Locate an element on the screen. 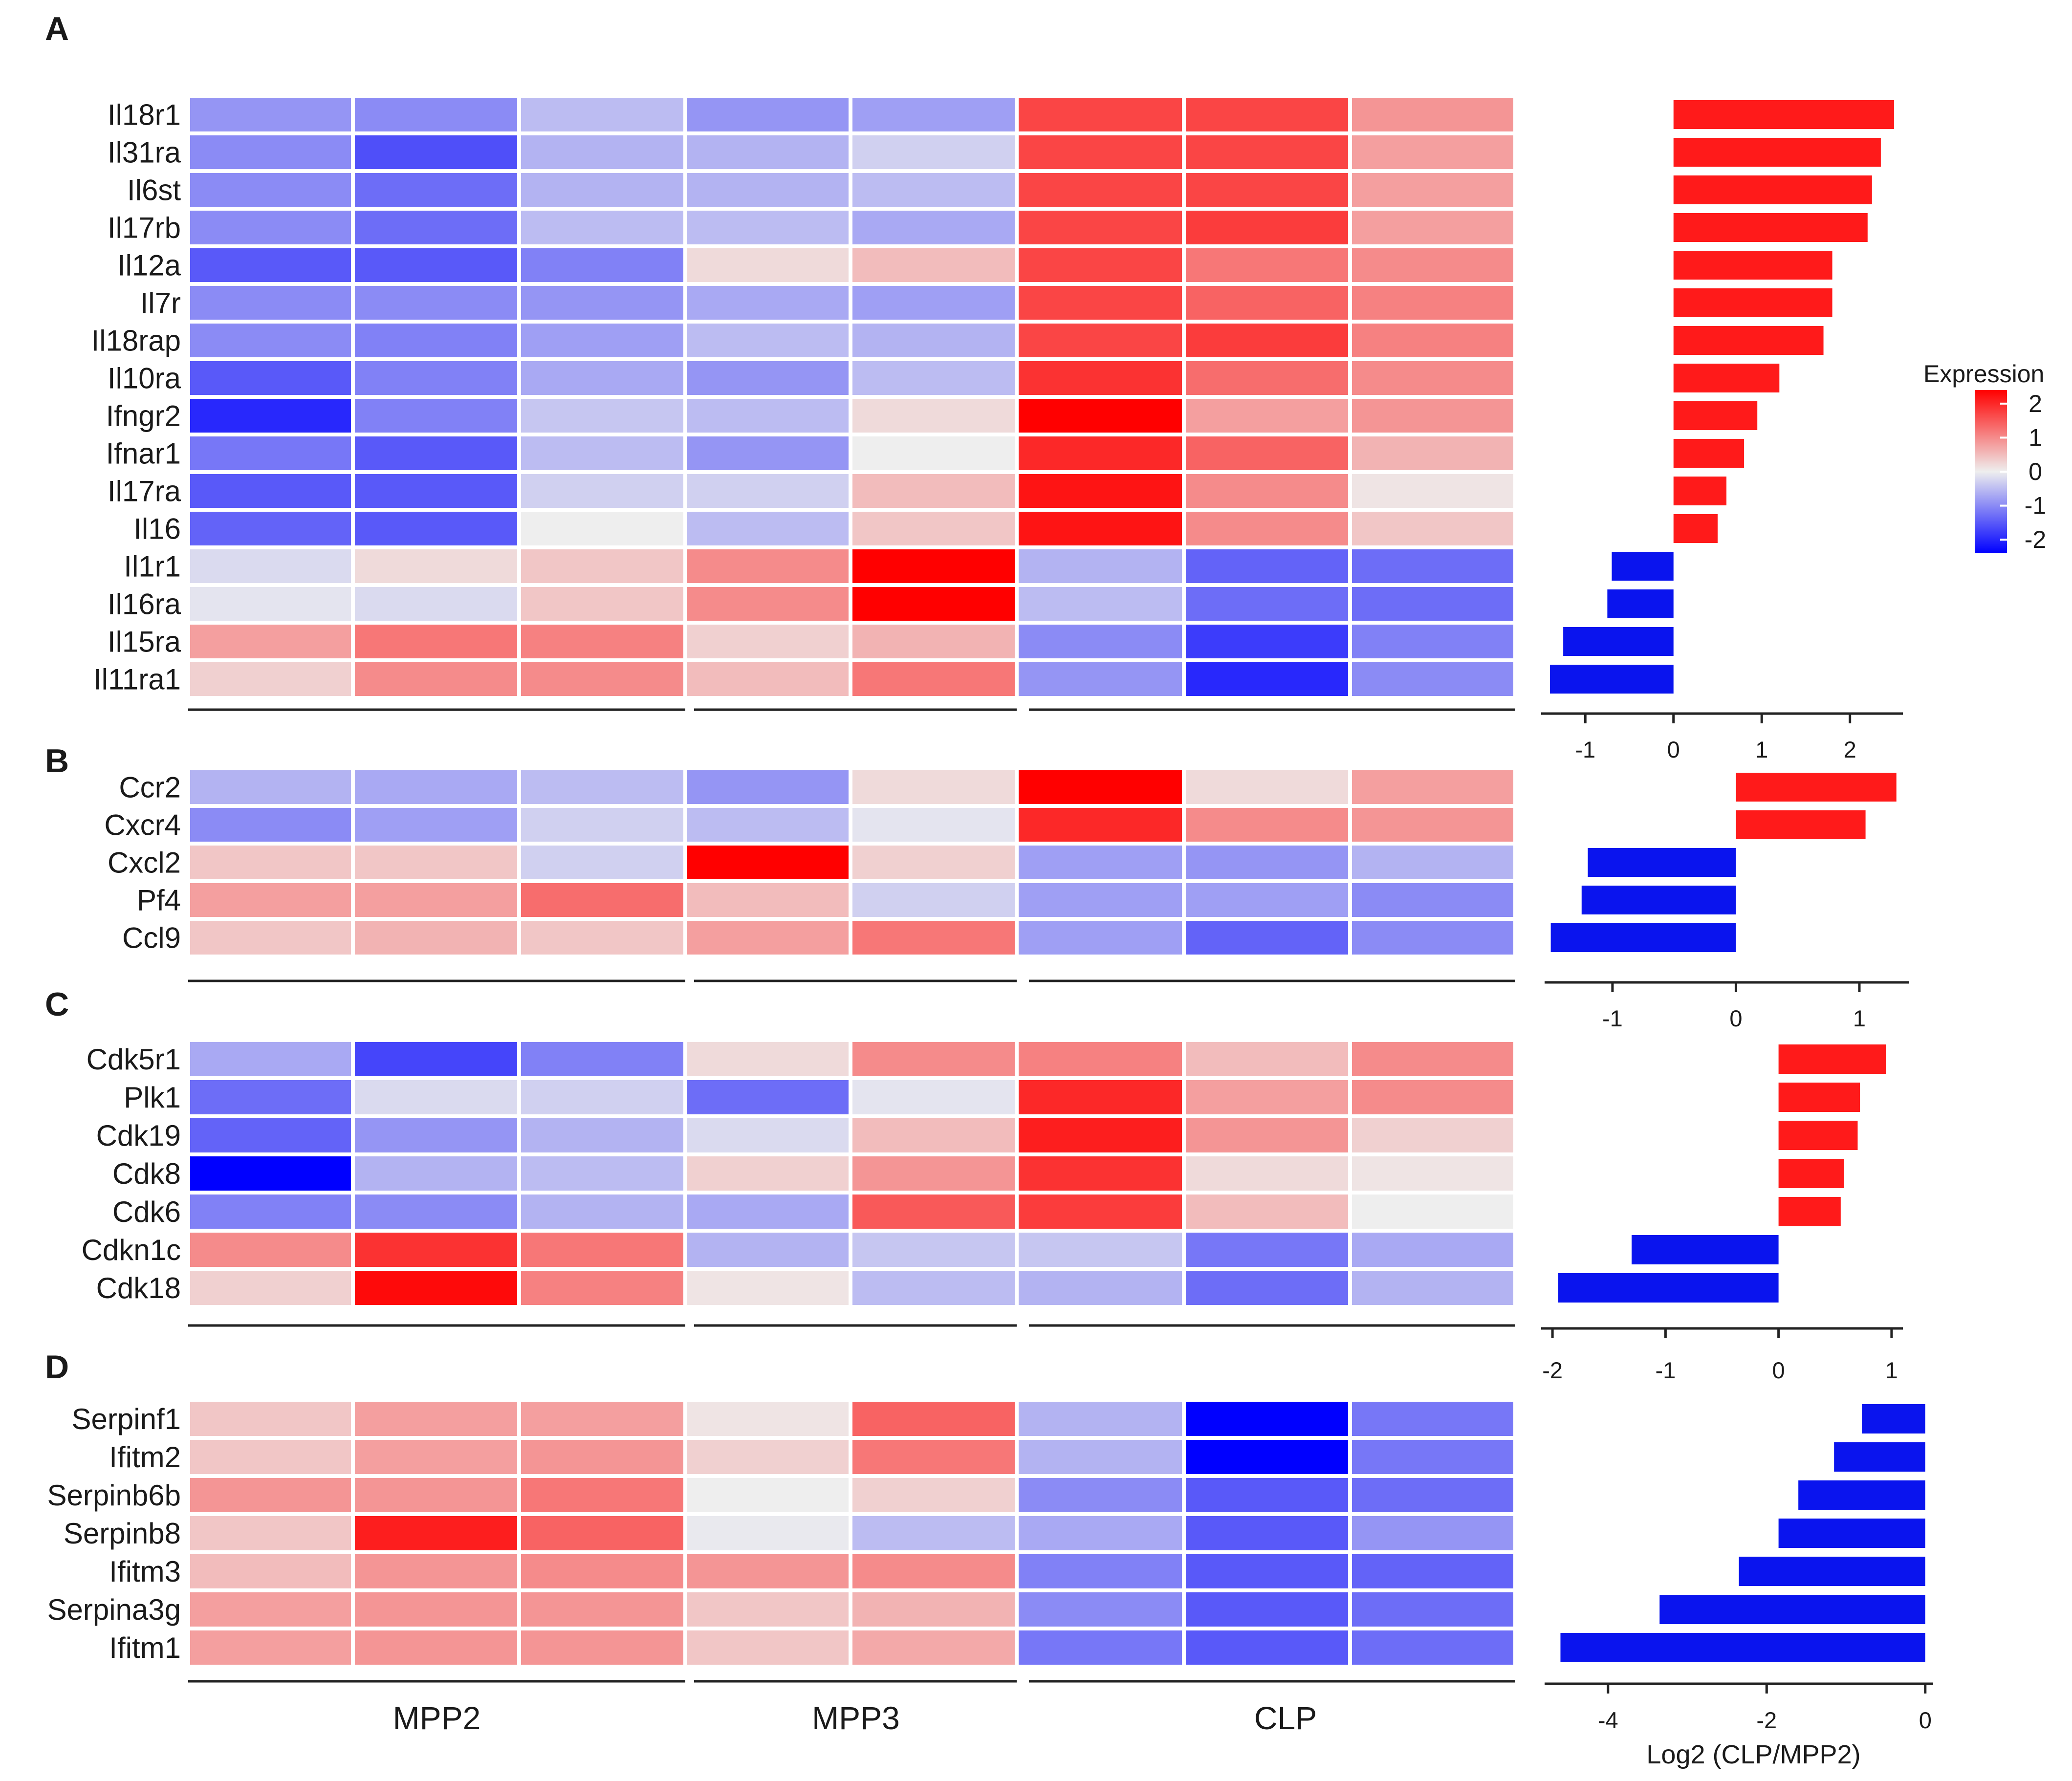 The height and width of the screenshot is (1781, 2072). panel-letter-c: C is located at coordinates (57, 1004).